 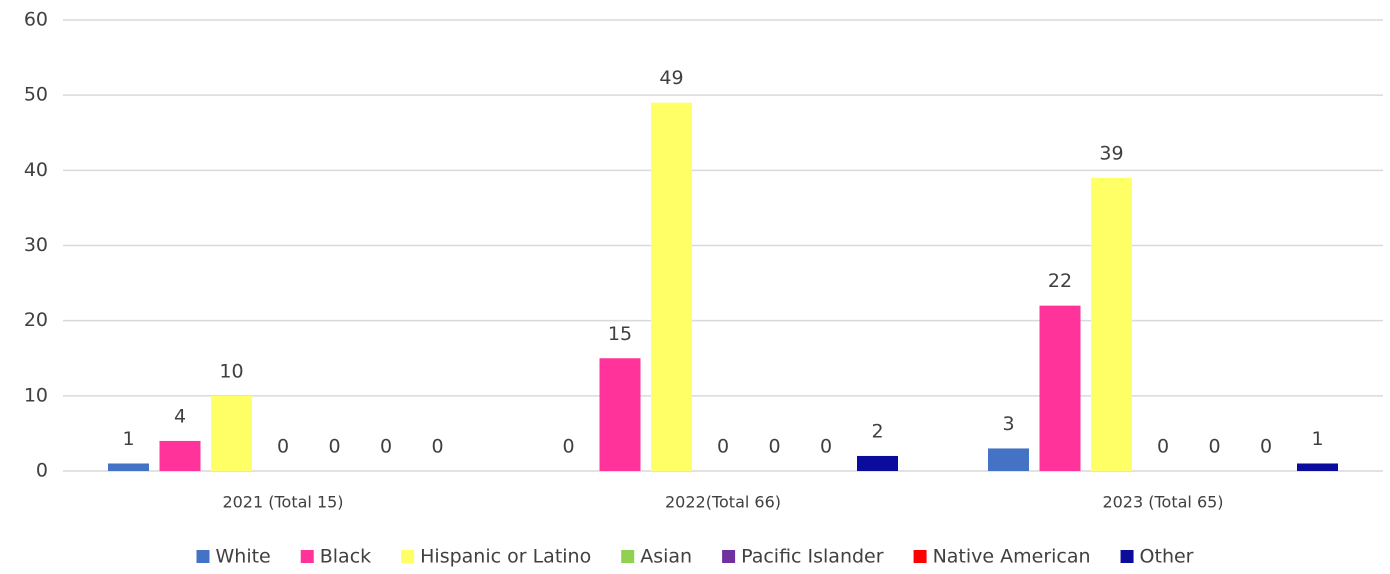 What do you see at coordinates (1008, 424) in the screenshot?
I see `data-label: 3` at bounding box center [1008, 424].